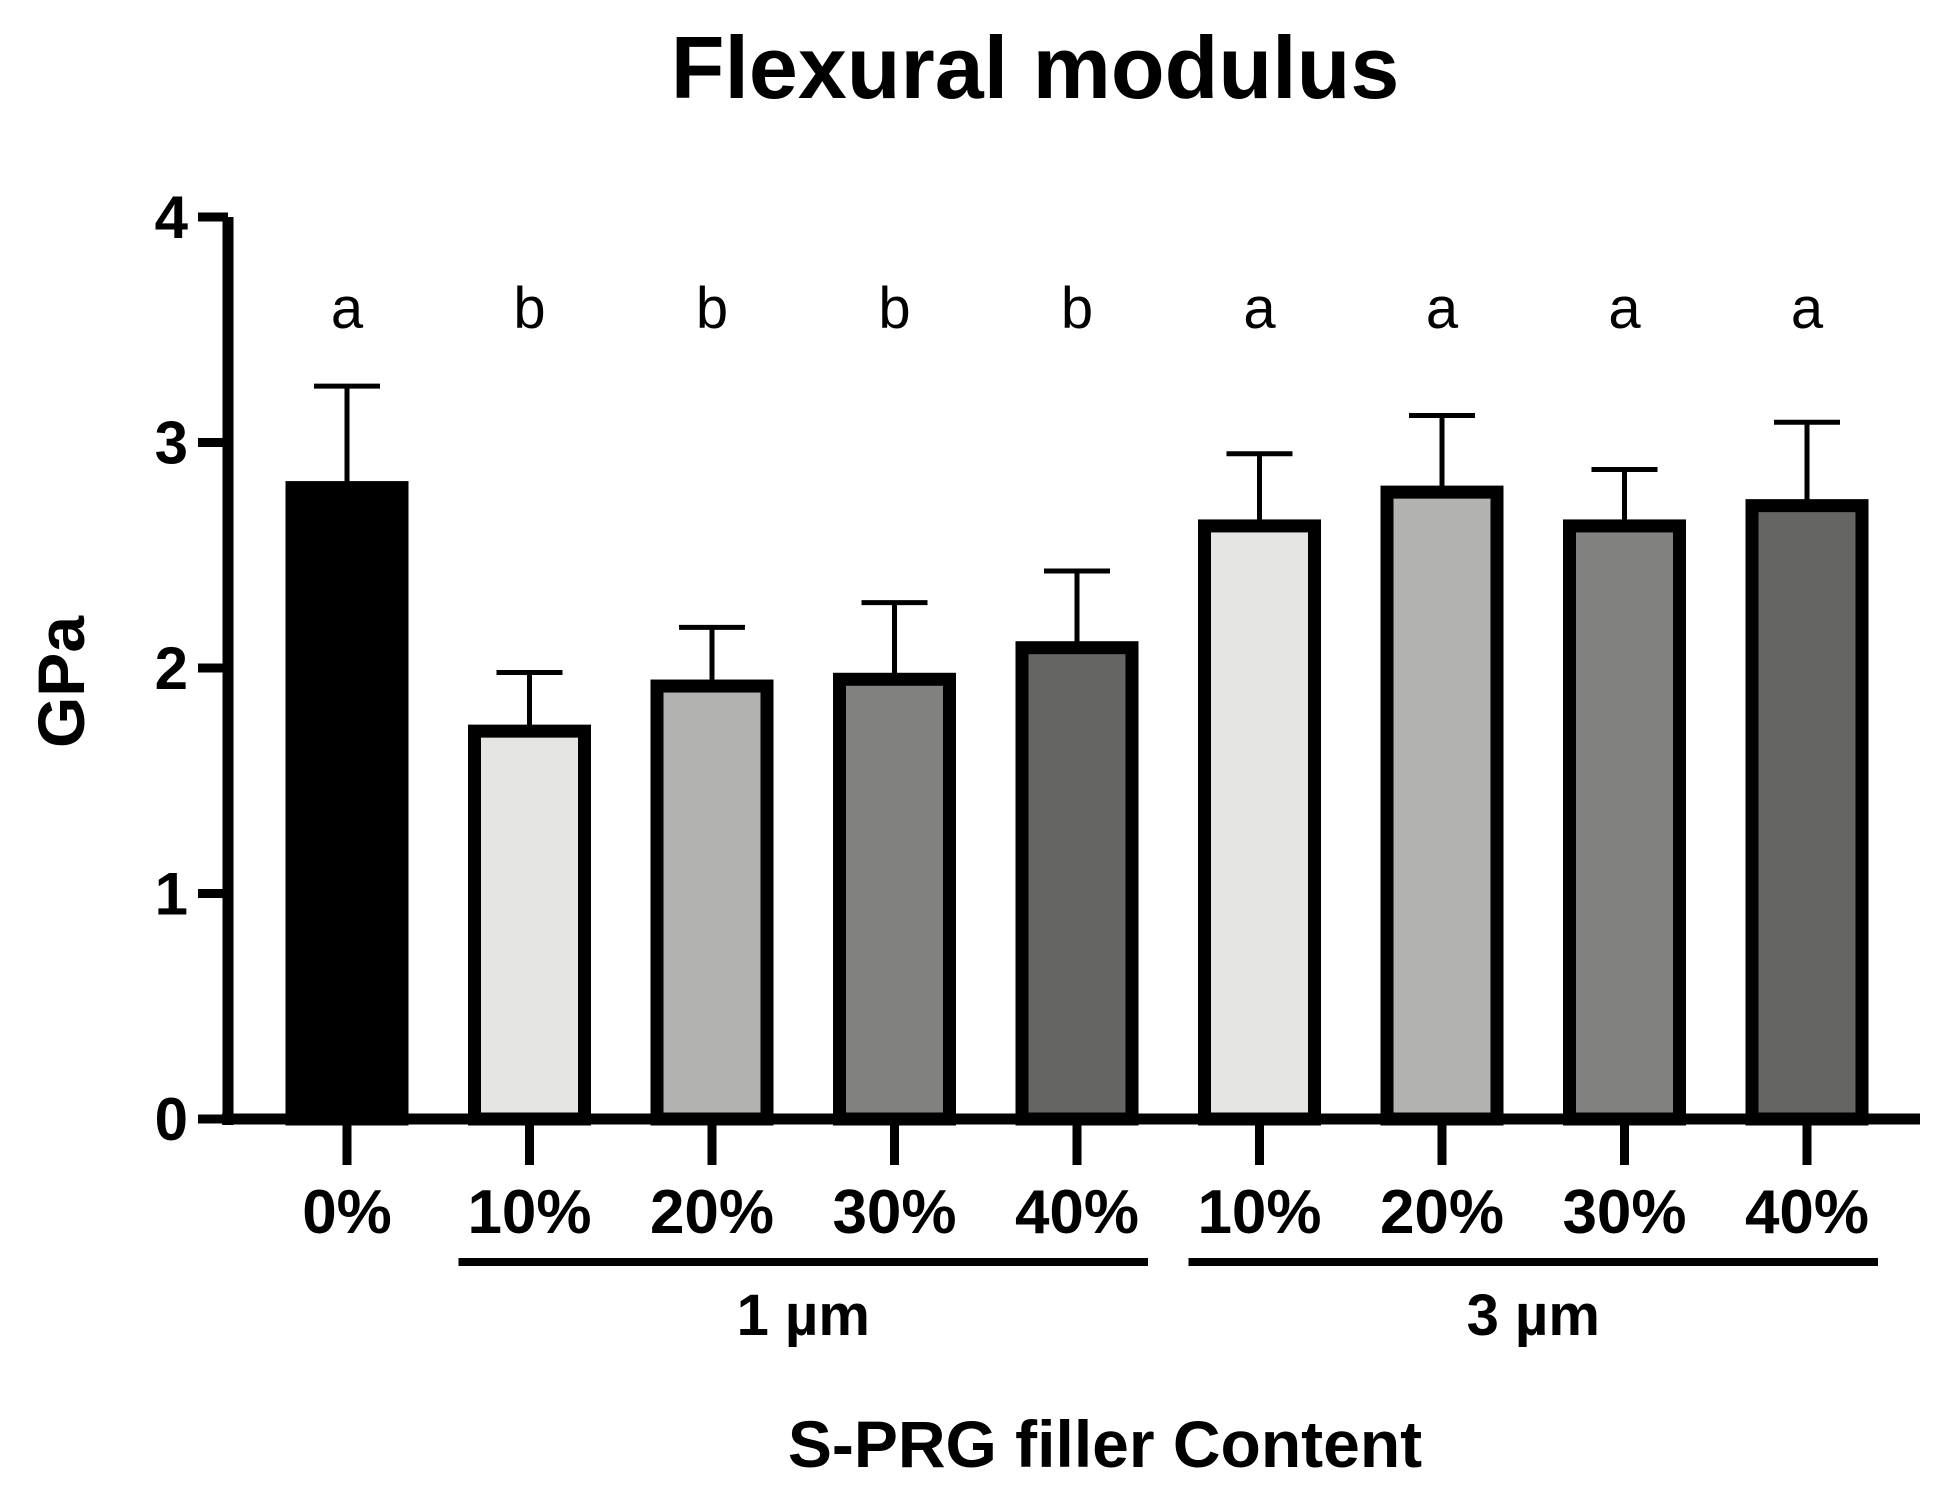 Image resolution: width=1947 pixels, height=1491 pixels. Describe the element at coordinates (1035, 67) in the screenshot. I see `chart-title: Flexural modulus` at that location.